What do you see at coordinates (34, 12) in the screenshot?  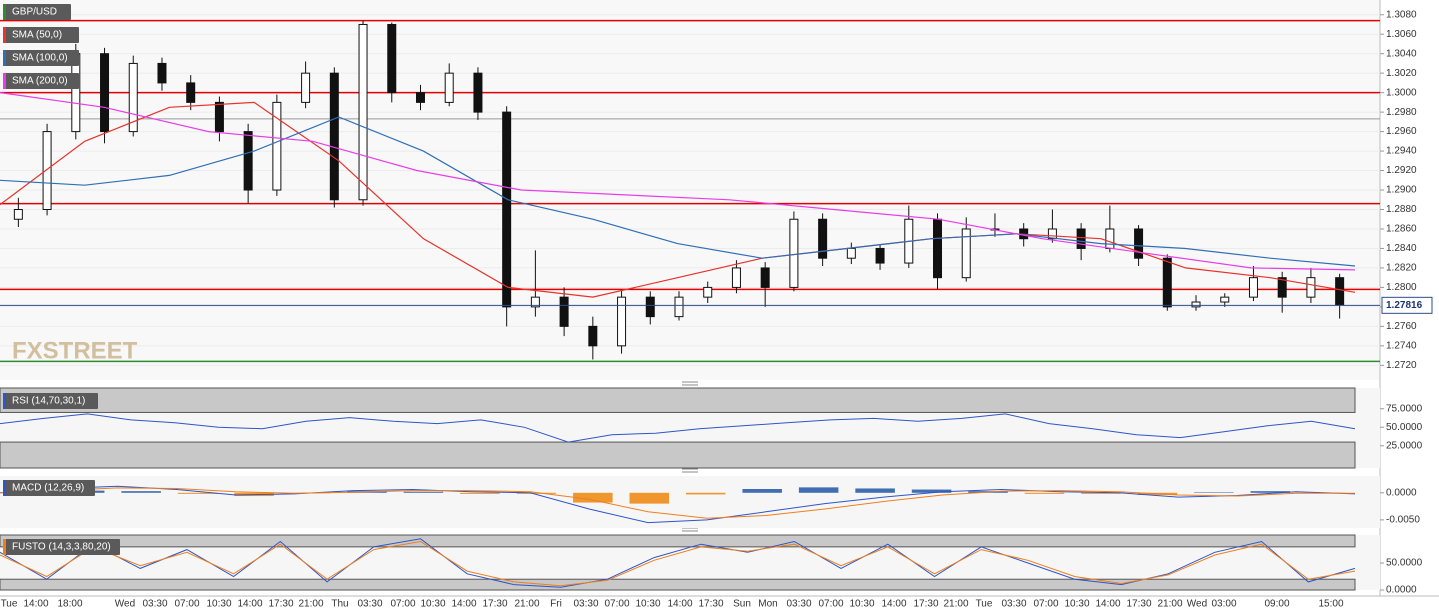 I see `badge-label: GBP/USD` at bounding box center [34, 12].